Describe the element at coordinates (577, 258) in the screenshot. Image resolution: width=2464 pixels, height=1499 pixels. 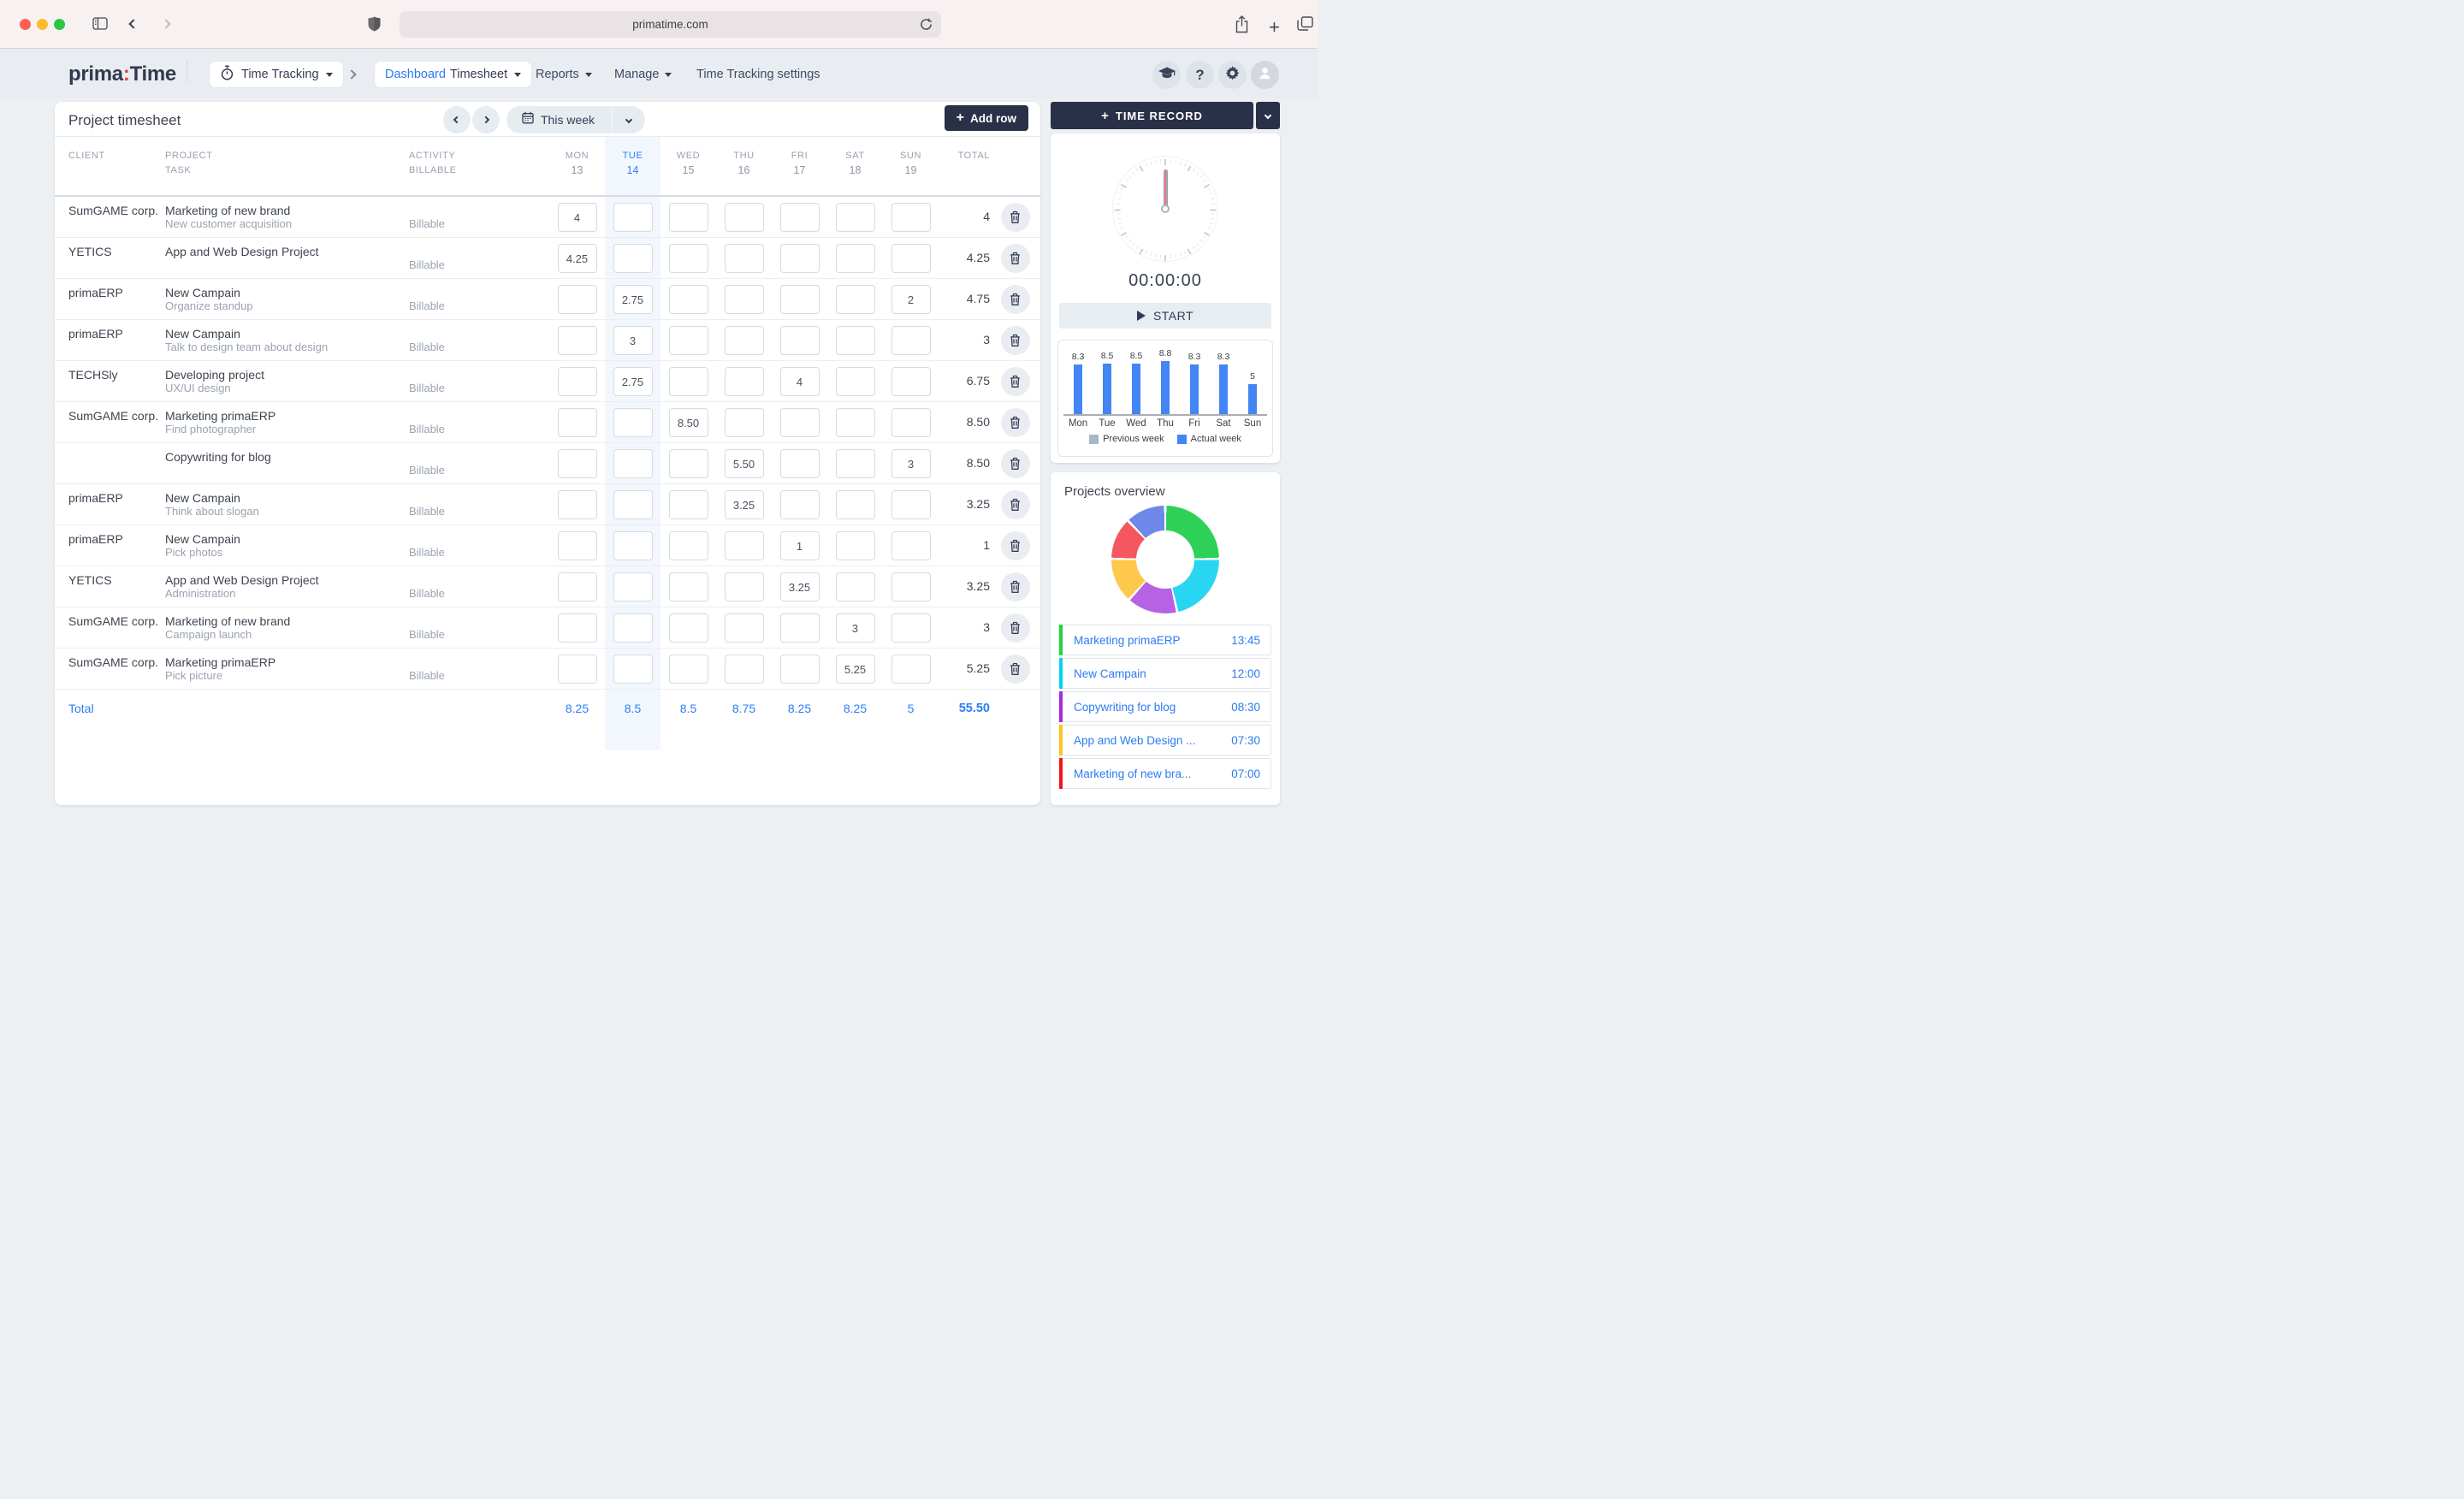
I see `hours-input: 4.25` at that location.